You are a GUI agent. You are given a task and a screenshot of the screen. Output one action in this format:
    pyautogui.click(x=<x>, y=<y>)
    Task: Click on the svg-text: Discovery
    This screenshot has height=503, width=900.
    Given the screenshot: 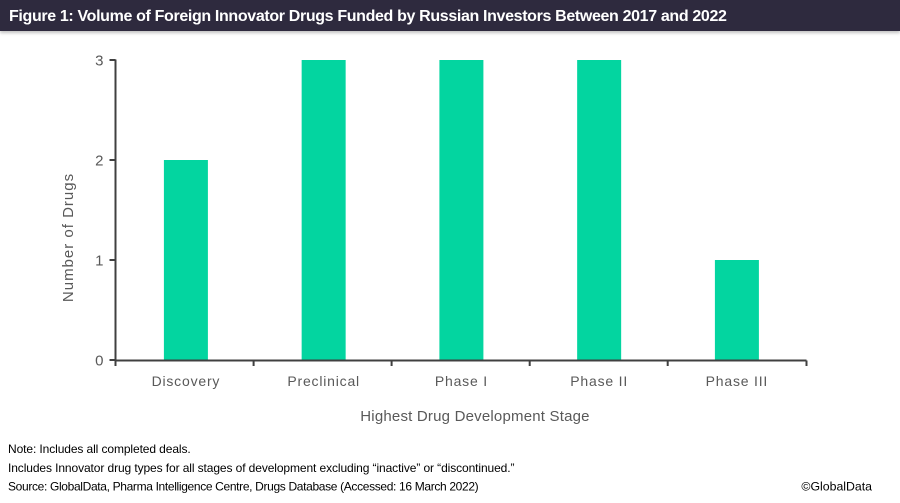 What is the action you would take?
    pyautogui.click(x=186, y=381)
    